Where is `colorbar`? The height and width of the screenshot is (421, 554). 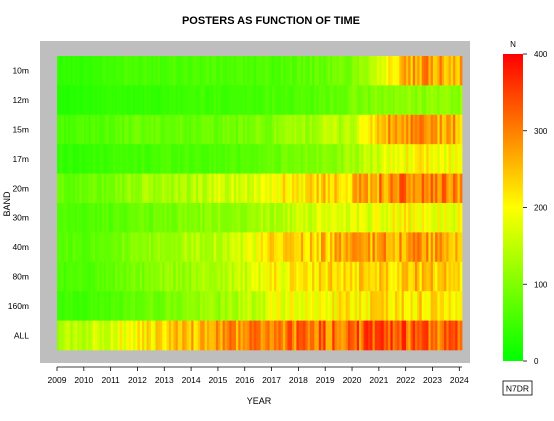 colorbar is located at coordinates (513, 207).